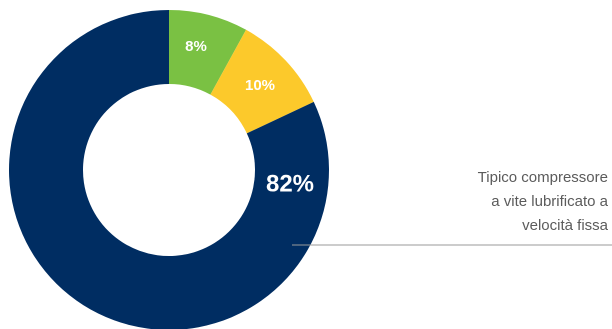  I want to click on annotation-line-1: Tipico compressore, so click(543, 177).